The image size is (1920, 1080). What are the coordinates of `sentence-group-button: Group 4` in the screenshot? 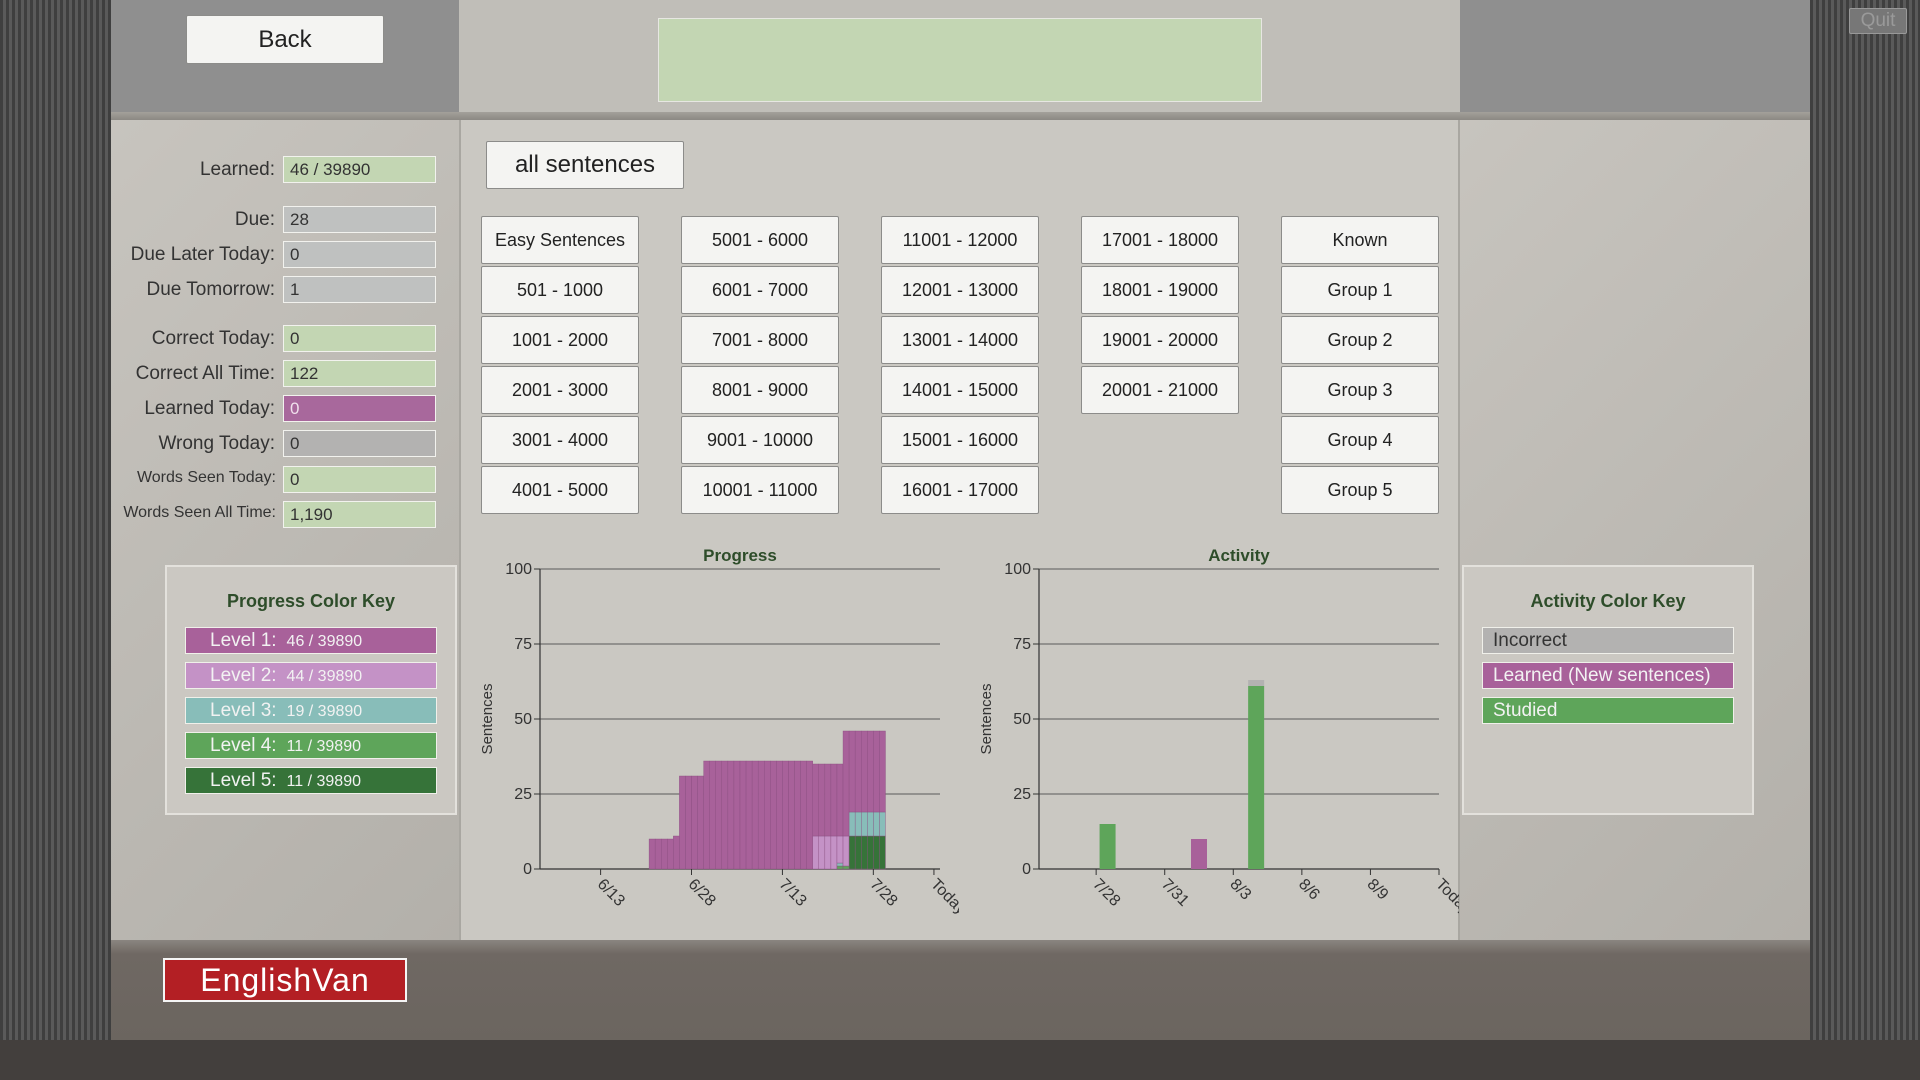 It's located at (1360, 440).